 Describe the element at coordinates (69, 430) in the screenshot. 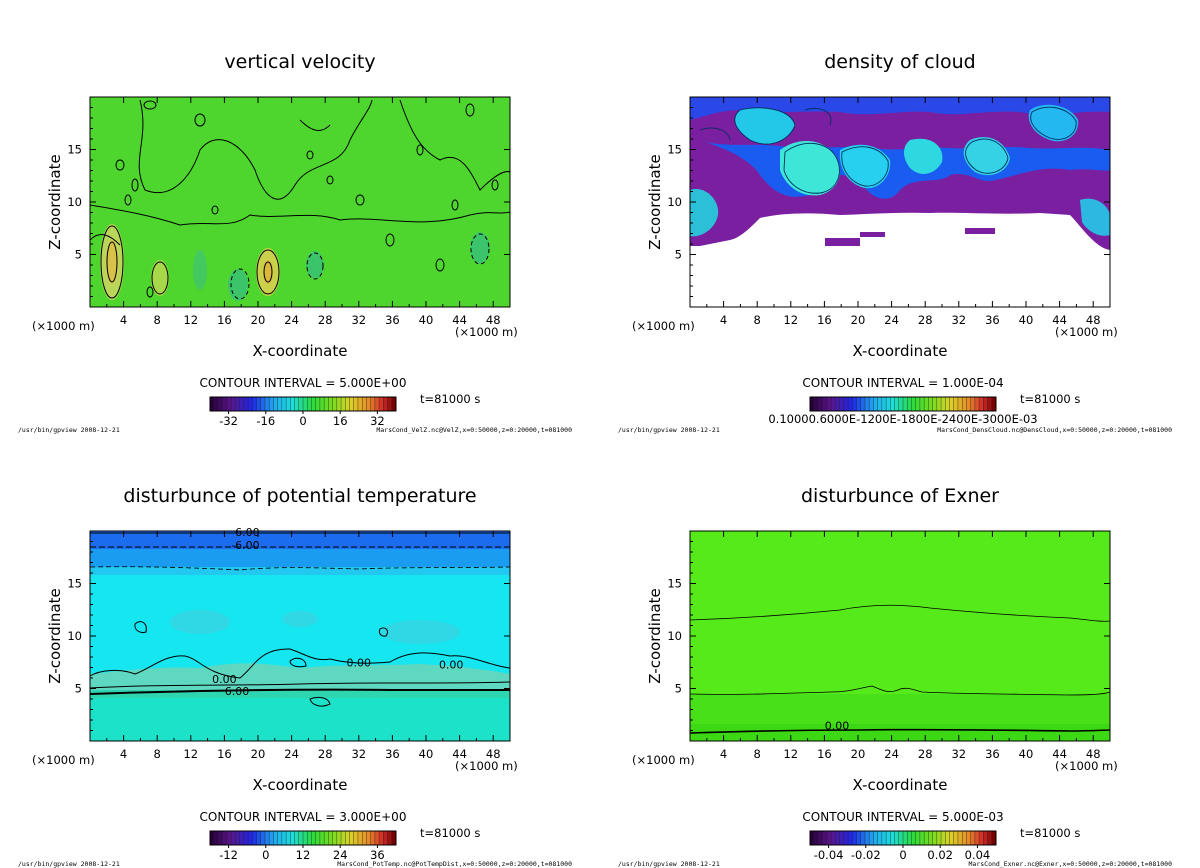

I see `footer-left: /usr/bin/gpview 2008-12-21` at that location.